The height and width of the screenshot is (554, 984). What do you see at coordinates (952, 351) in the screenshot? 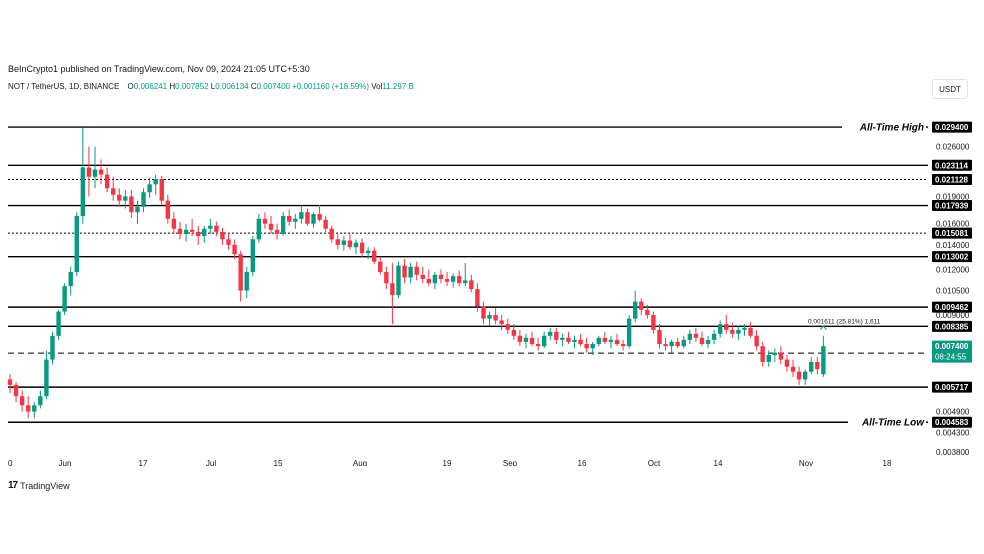
I see `last-price-badge-bg` at bounding box center [952, 351].